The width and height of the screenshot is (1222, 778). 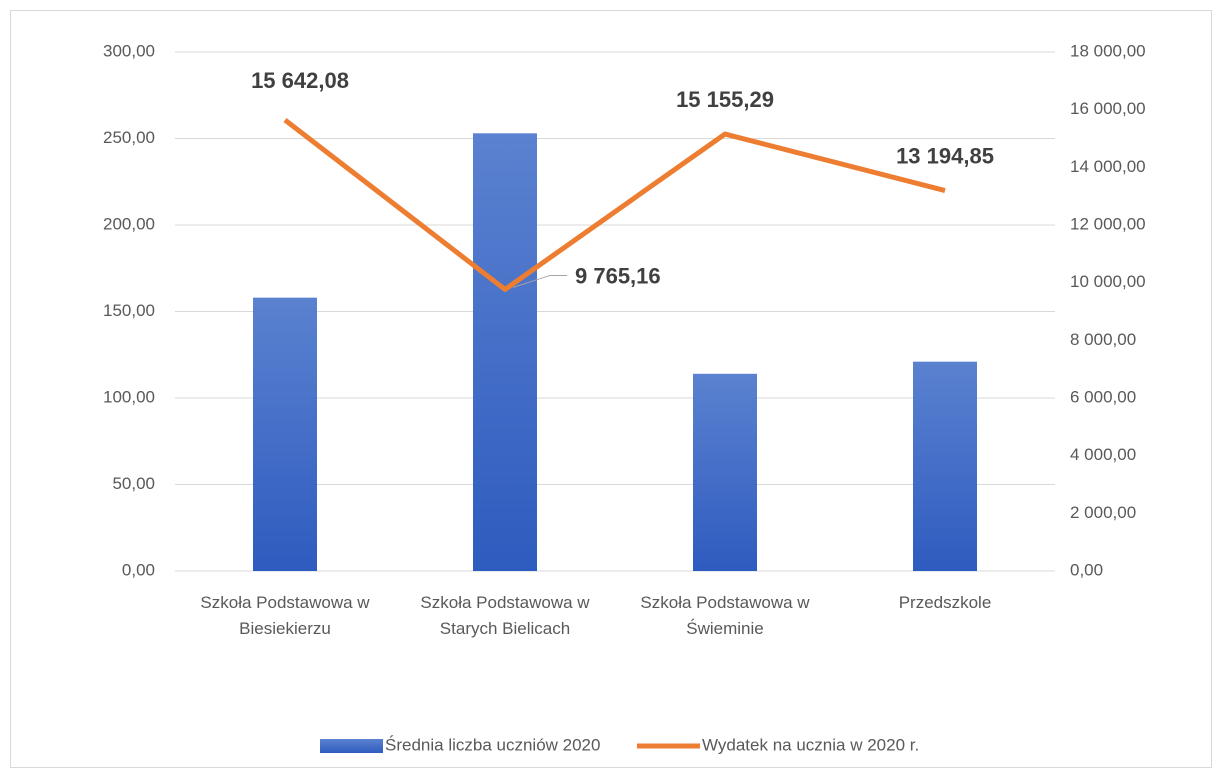 What do you see at coordinates (300, 80) in the screenshot?
I see `value-label: 15 642,08` at bounding box center [300, 80].